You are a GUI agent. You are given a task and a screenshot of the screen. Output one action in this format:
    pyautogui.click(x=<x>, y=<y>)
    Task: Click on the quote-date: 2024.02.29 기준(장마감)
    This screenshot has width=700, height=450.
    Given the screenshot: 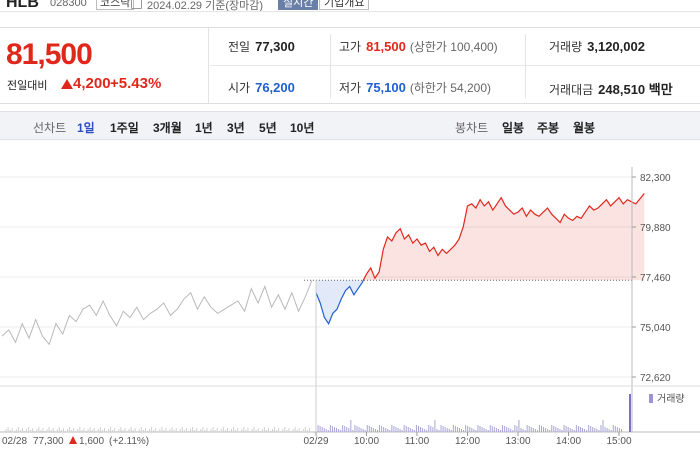 What is the action you would take?
    pyautogui.click(x=205, y=6)
    